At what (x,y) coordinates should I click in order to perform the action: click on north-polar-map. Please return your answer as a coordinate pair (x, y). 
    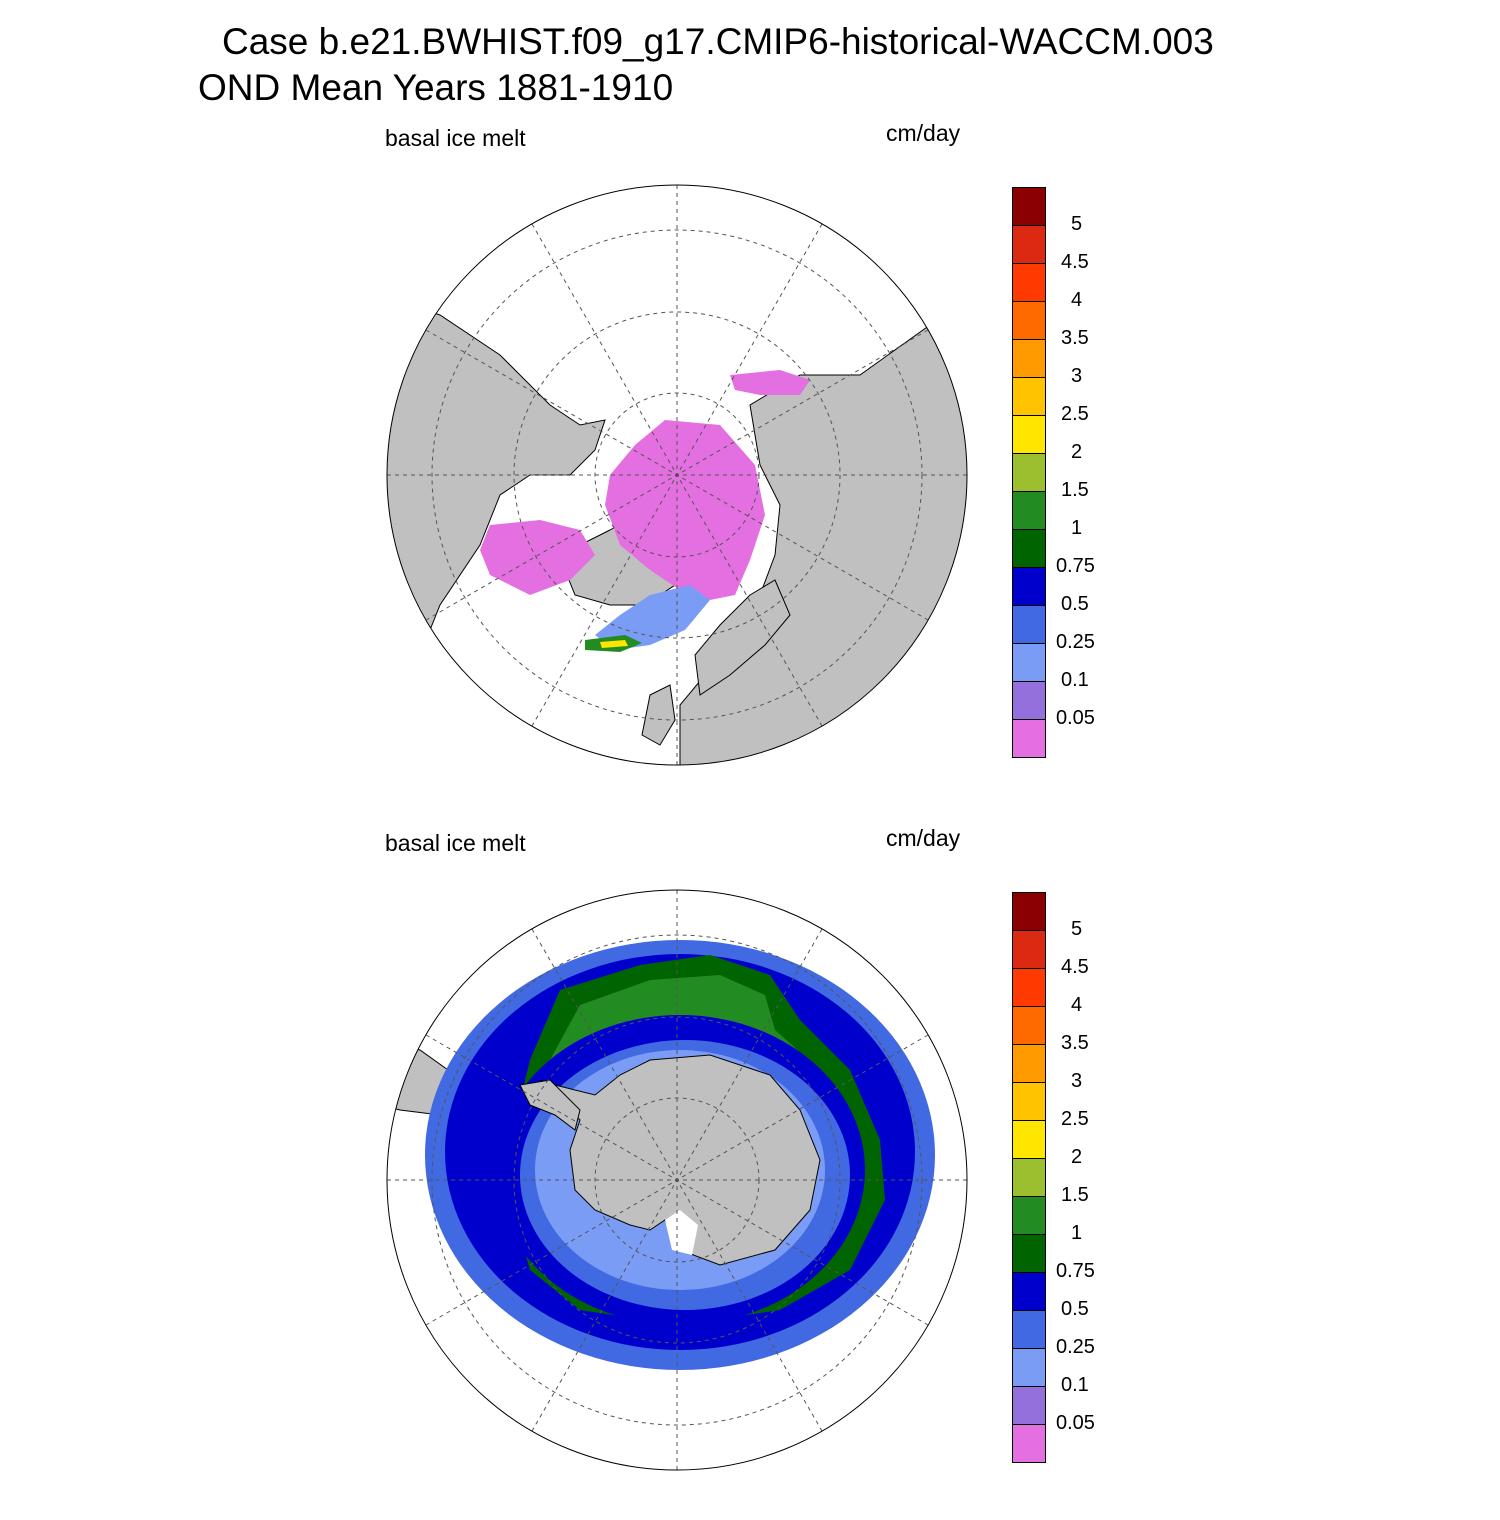
    Looking at the image, I should click on (677, 475).